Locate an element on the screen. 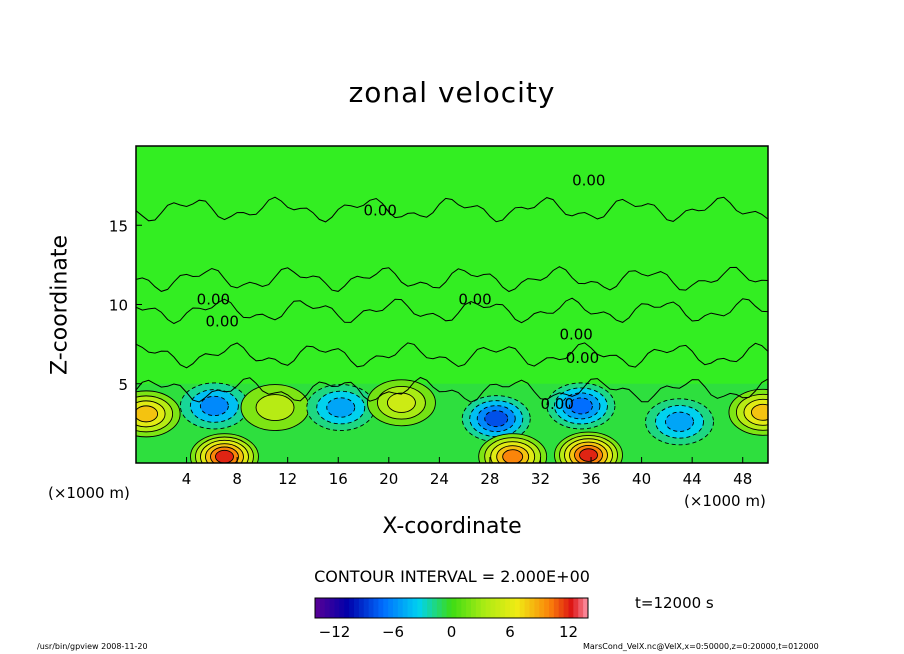 The width and height of the screenshot is (904, 654). colorbar-tick-label: 12 is located at coordinates (568, 632).